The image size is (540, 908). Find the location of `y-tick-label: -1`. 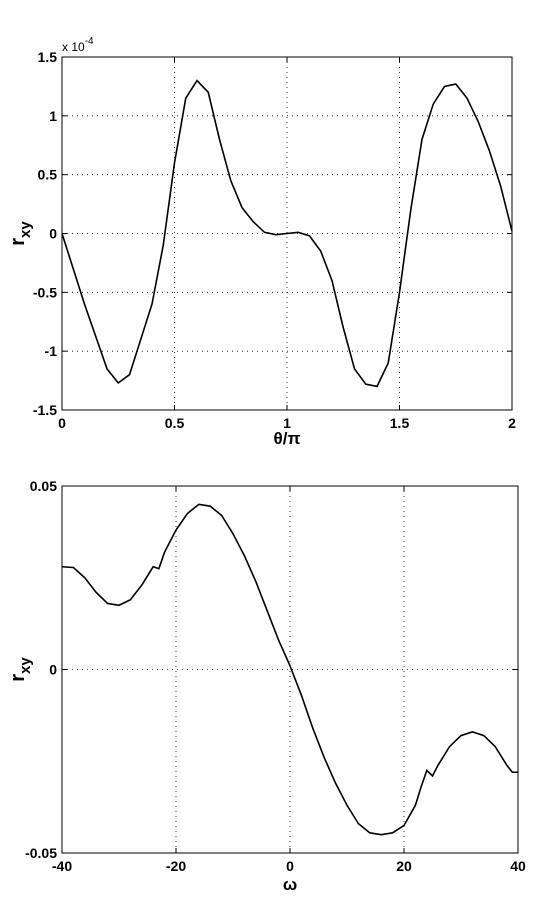

y-tick-label: -1 is located at coordinates (51, 351).